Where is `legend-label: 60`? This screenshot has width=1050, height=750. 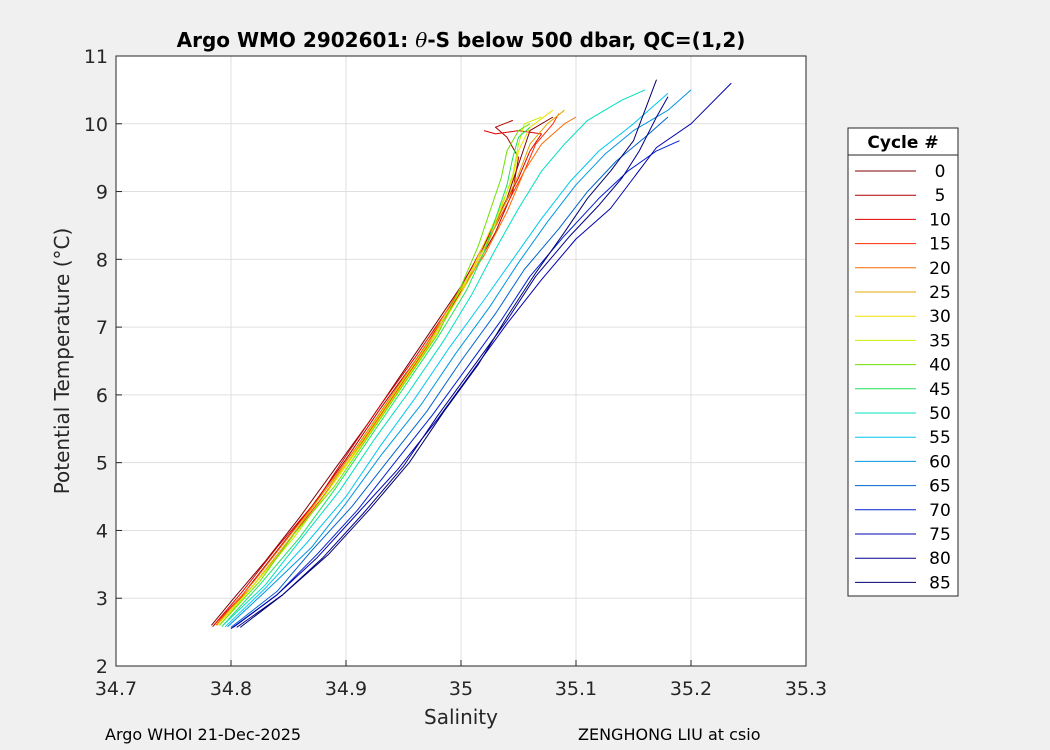 legend-label: 60 is located at coordinates (940, 462).